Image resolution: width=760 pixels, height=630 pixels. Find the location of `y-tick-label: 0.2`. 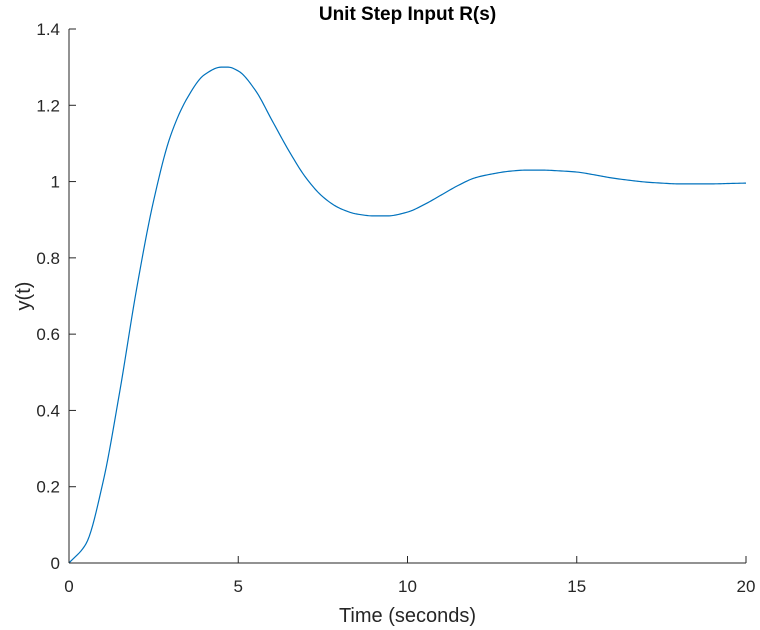

y-tick-label: 0.2 is located at coordinates (48, 487).